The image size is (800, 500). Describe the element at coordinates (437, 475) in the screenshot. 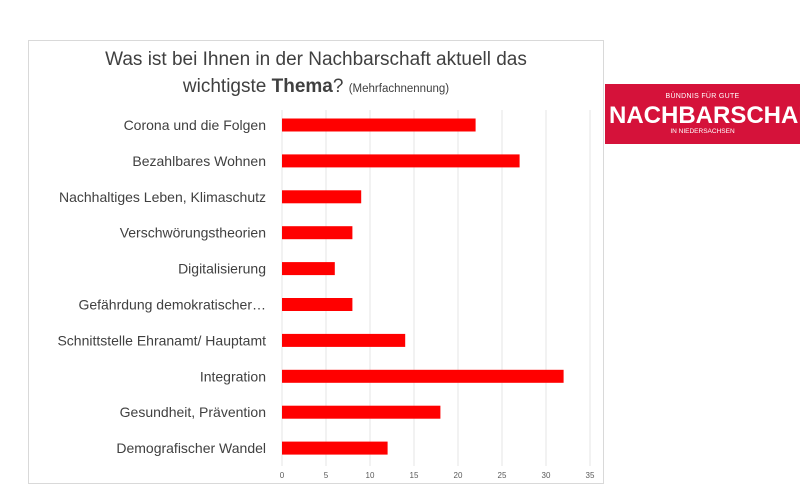

I see `x-tick-labels: 0 5 10 15 20 25 30 35` at that location.